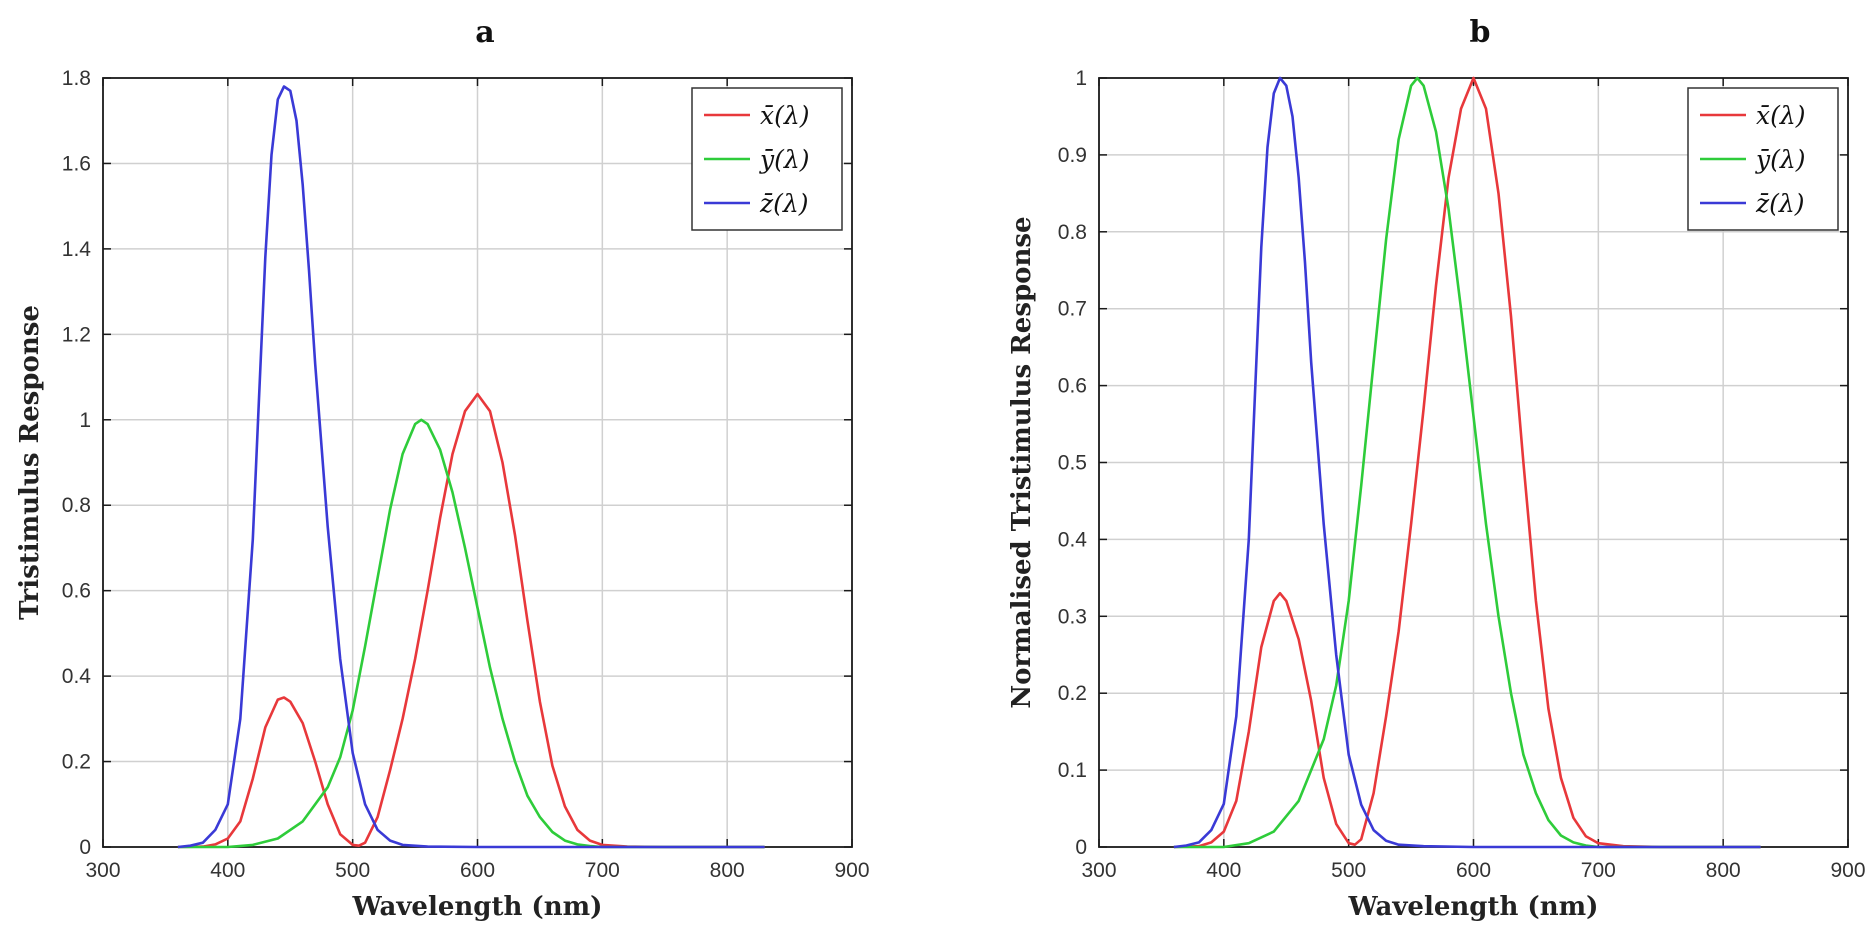  I want to click on y-tick-label: 1.4, so click(77, 249).